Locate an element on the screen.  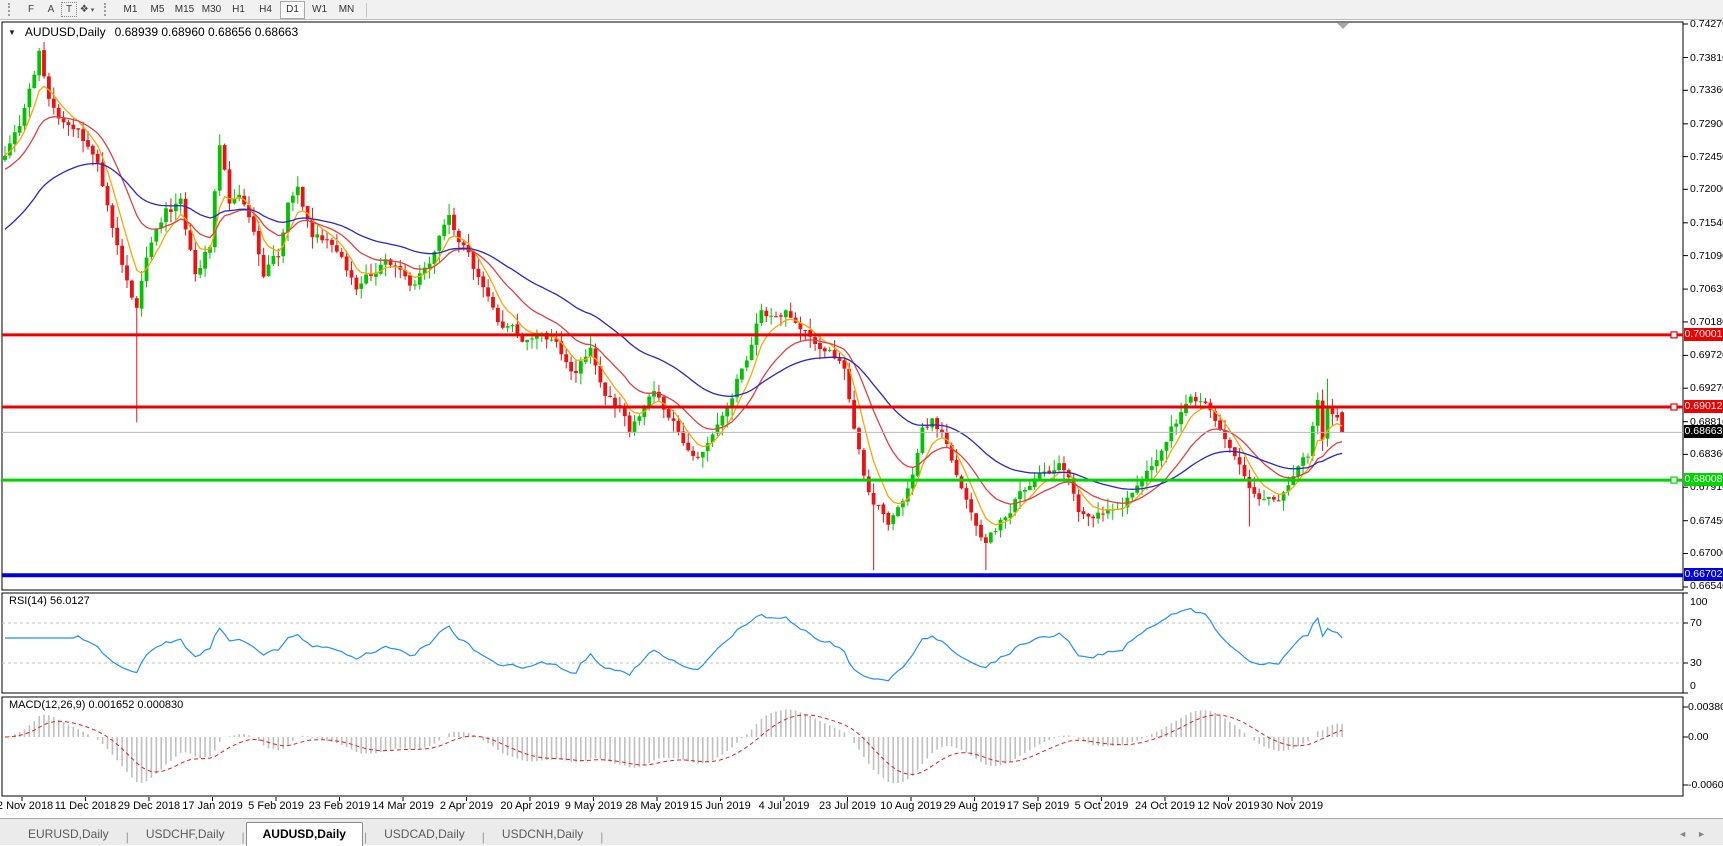
macd-pane is located at coordinates (842, 746).